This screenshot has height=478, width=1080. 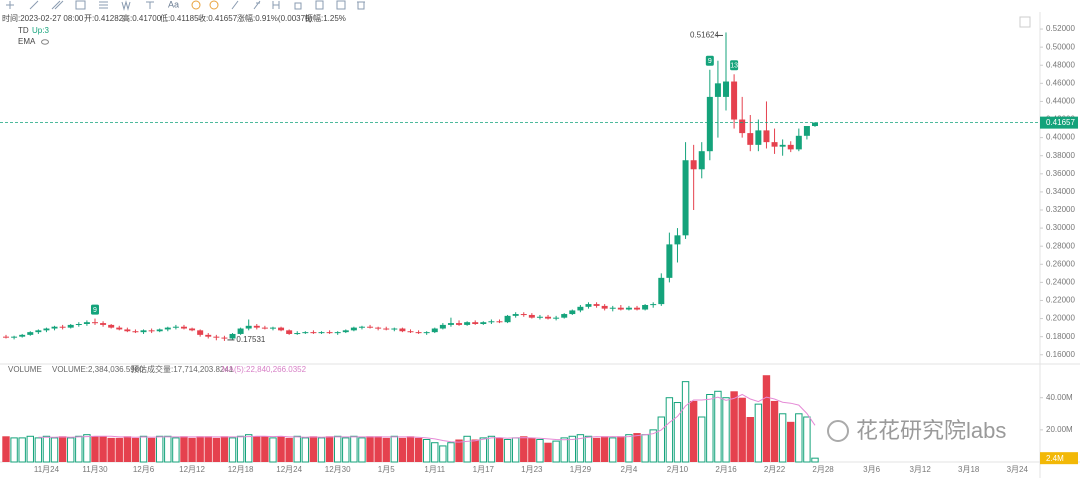 I want to click on ruler-tool, so click(x=235, y=5).